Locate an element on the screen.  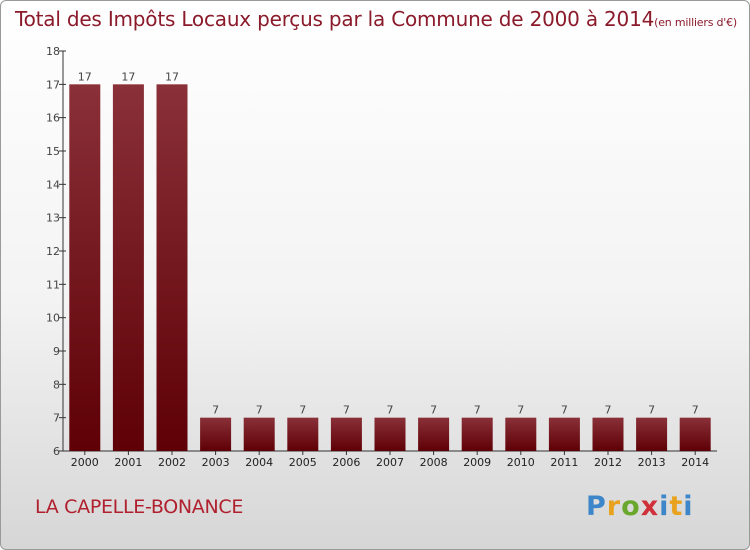
logo-letter: P is located at coordinates (596, 506).